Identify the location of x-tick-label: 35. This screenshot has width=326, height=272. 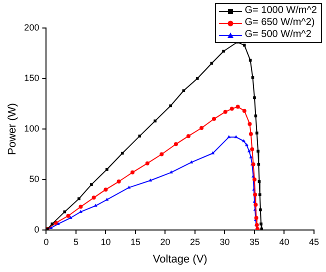
(254, 241).